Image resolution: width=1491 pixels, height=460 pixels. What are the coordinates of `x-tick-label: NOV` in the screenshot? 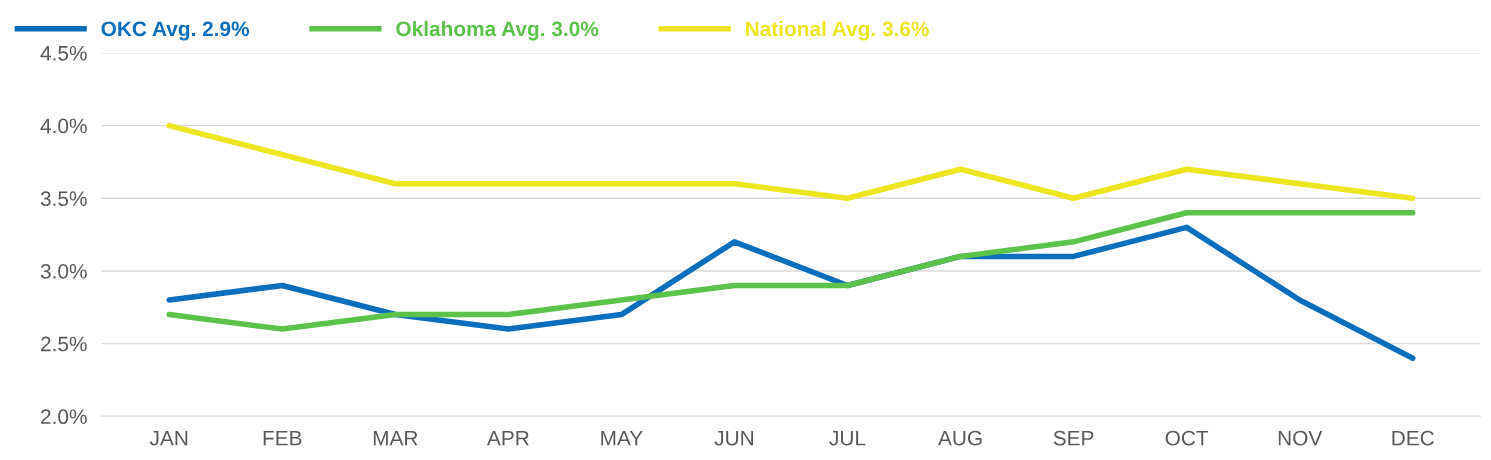 It's located at (1300, 438).